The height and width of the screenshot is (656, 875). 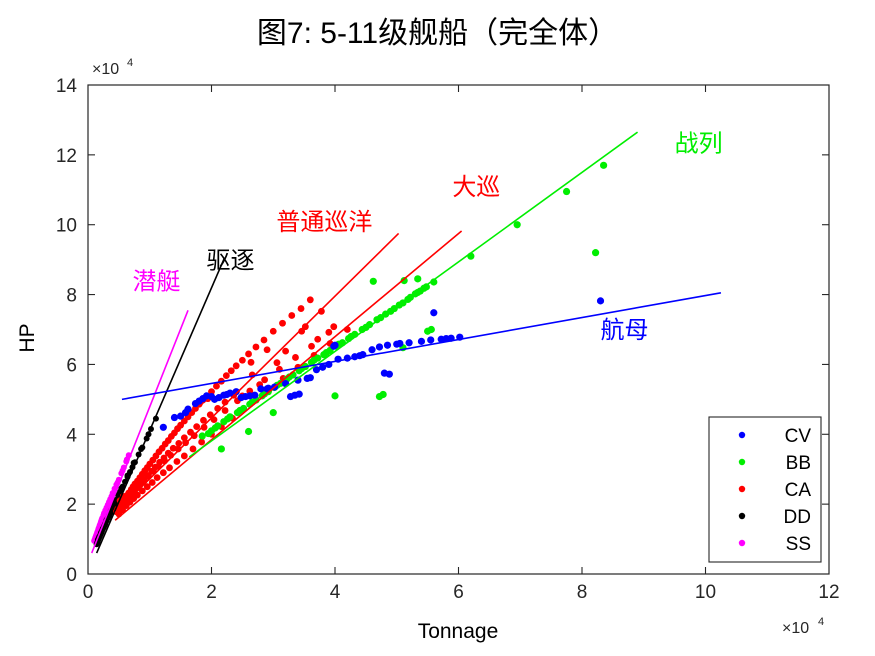 What do you see at coordinates (775, 490) in the screenshot?
I see `legend-items: CV BB CA DD SS` at bounding box center [775, 490].